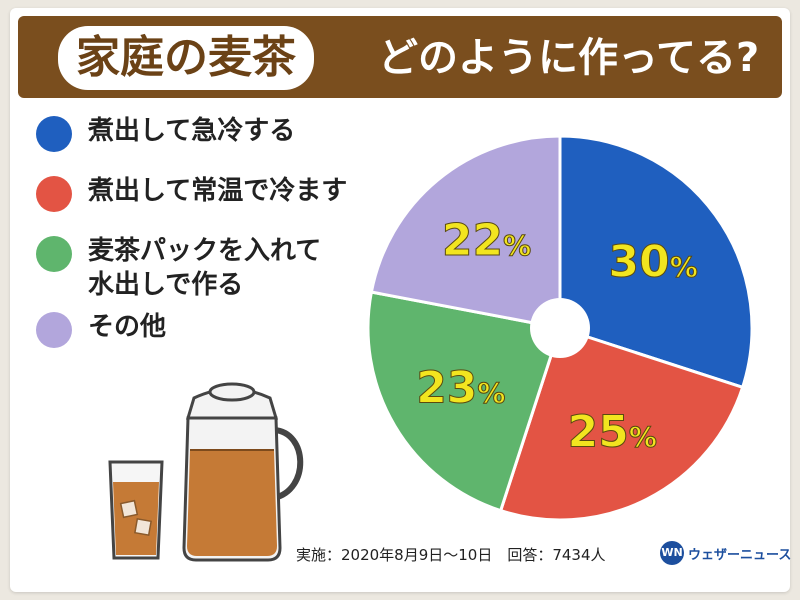  What do you see at coordinates (569, 58) in the screenshot?
I see `page-subtitle: どのように作ってる?` at bounding box center [569, 58].